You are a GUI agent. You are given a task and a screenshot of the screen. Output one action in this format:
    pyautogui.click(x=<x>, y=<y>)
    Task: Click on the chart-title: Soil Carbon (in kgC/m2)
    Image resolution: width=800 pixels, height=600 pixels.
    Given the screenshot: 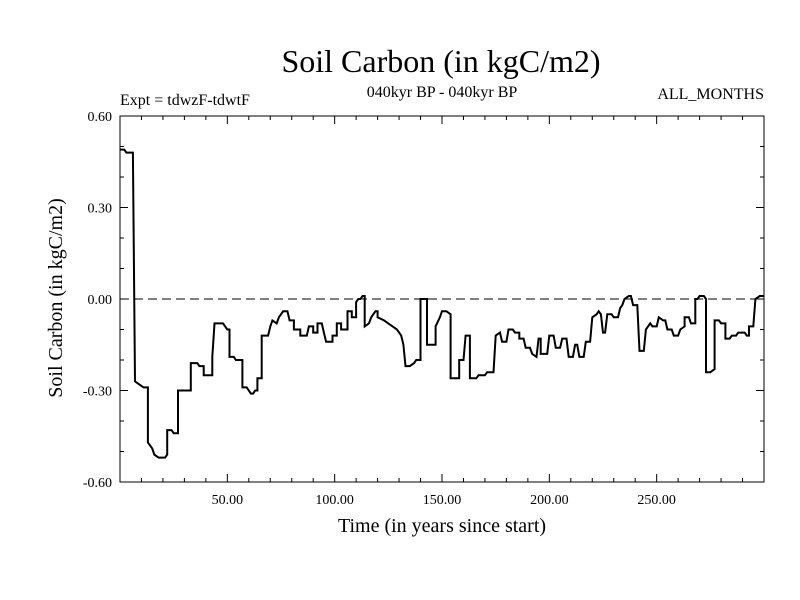 What is the action you would take?
    pyautogui.click(x=440, y=61)
    